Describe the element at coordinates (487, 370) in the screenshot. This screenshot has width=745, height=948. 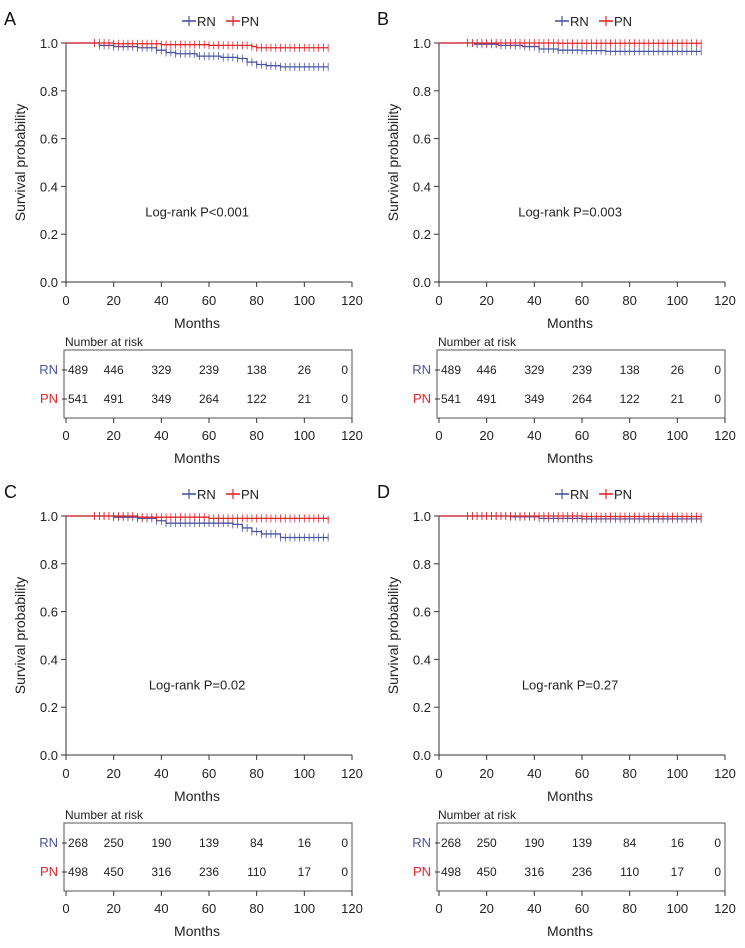
I see `risk-value-rn: 446` at that location.